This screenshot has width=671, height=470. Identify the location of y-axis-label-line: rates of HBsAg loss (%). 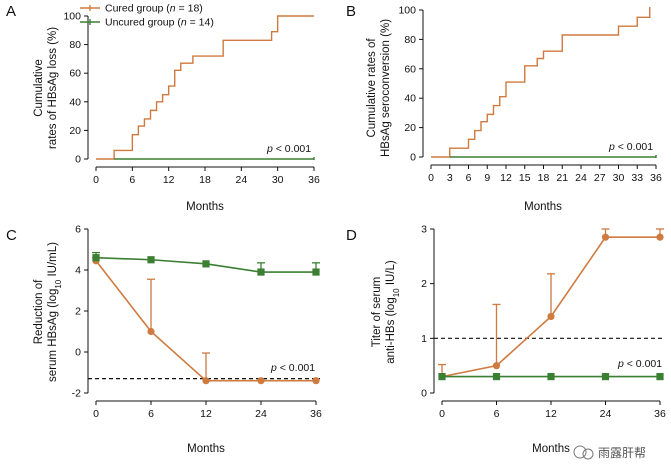
(53, 88).